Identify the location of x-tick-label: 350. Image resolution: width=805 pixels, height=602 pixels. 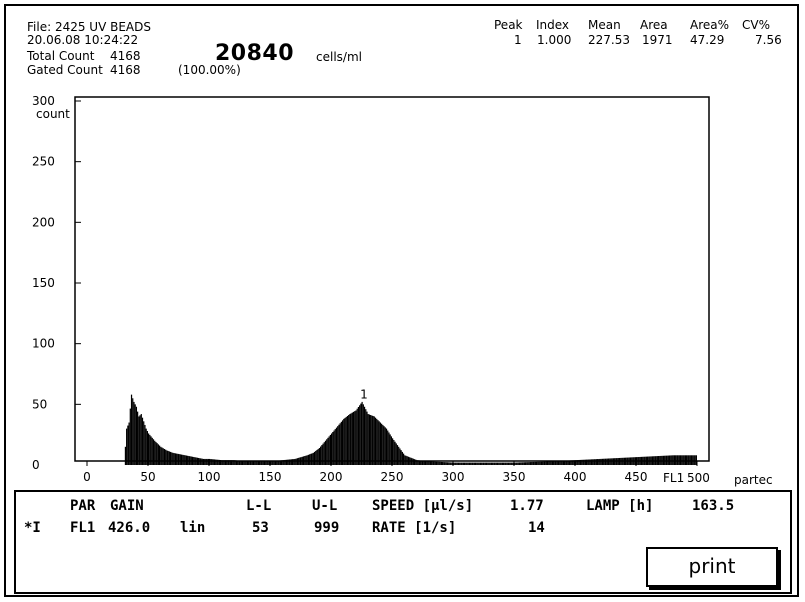
(514, 477).